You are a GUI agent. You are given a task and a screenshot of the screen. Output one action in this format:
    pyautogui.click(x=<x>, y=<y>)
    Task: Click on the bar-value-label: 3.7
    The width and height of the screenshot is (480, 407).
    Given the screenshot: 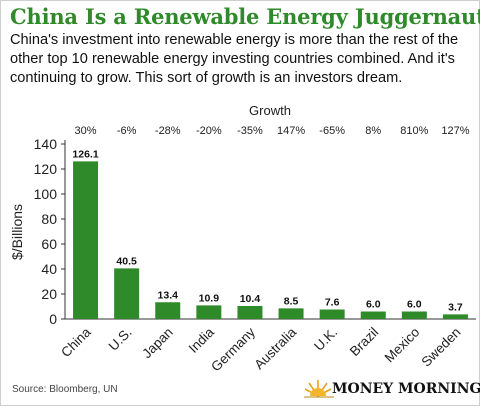 What is the action you would take?
    pyautogui.click(x=455, y=307)
    